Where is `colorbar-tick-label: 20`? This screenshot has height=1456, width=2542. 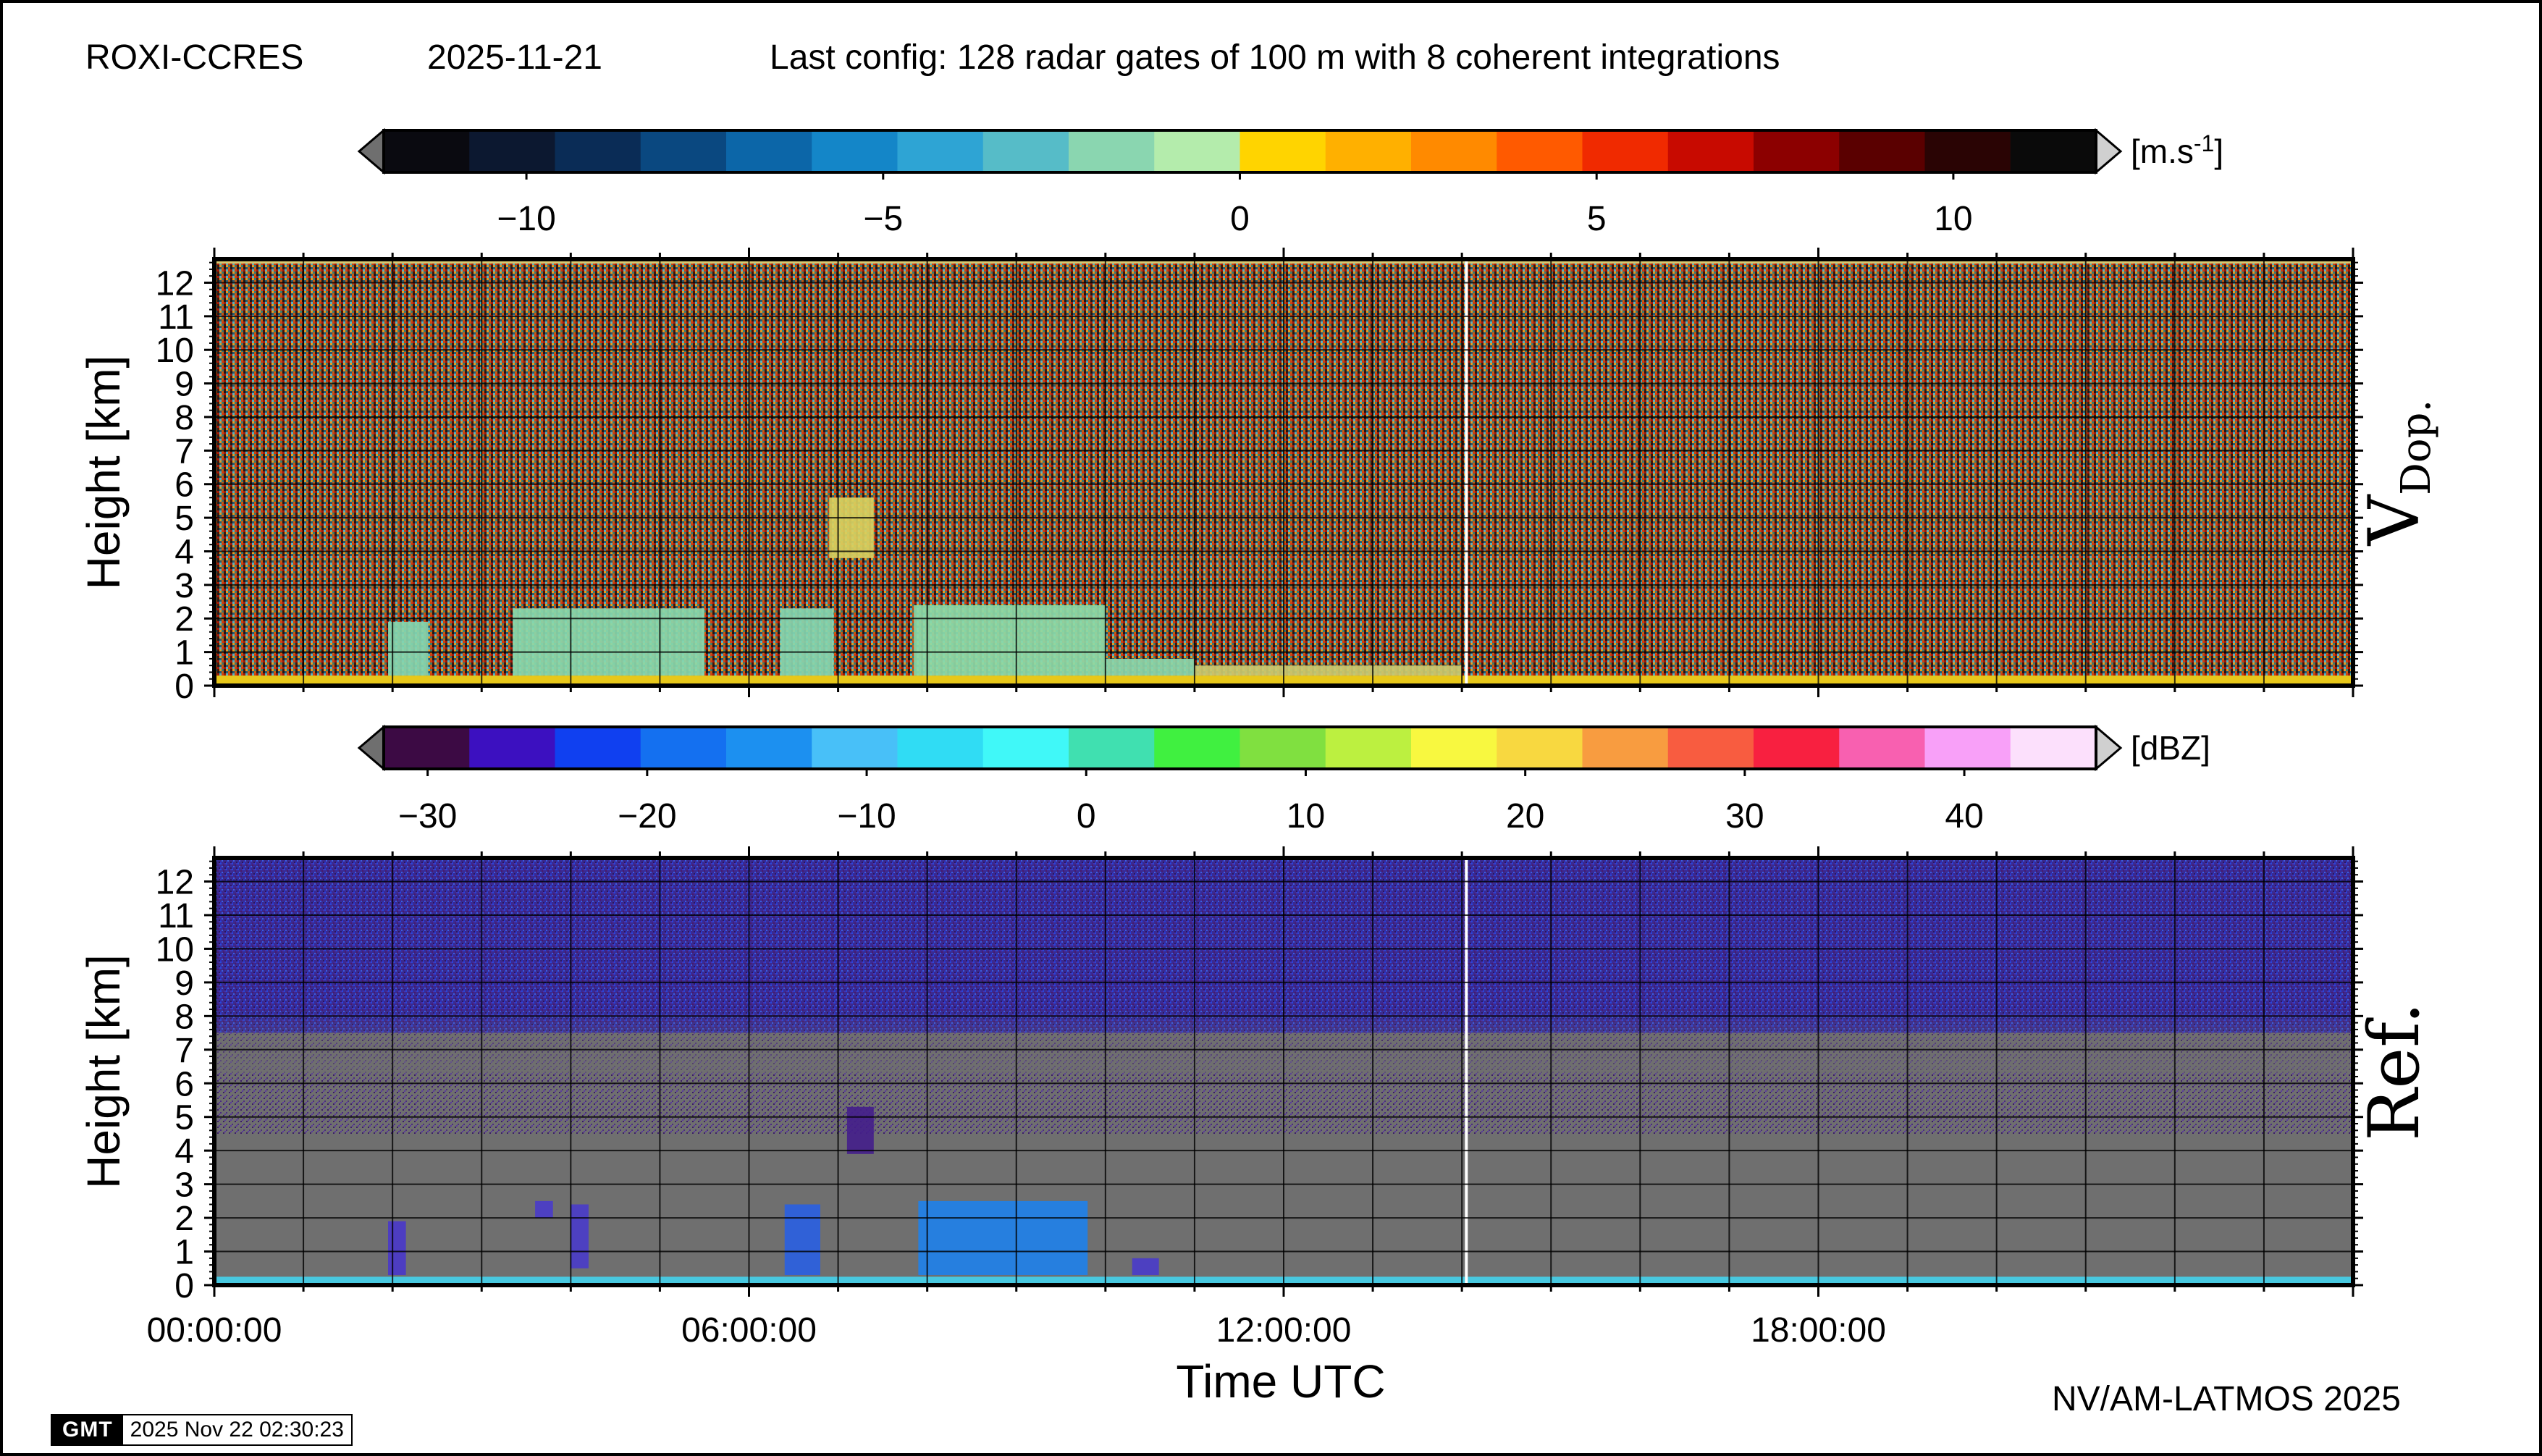
colorbar-tick-label: 20 is located at coordinates (1525, 816).